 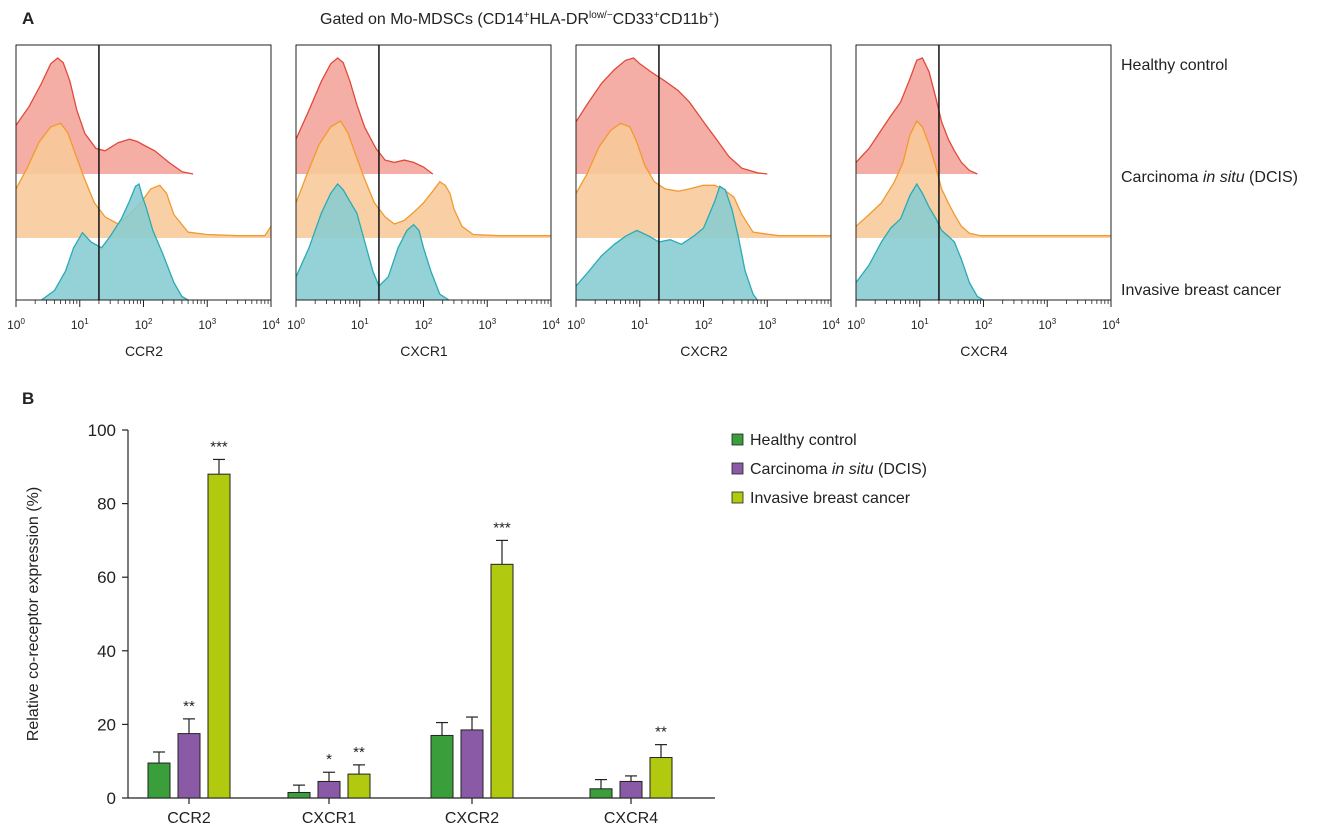 What do you see at coordinates (189, 818) in the screenshot?
I see `x-tick-label: CCR2` at bounding box center [189, 818].